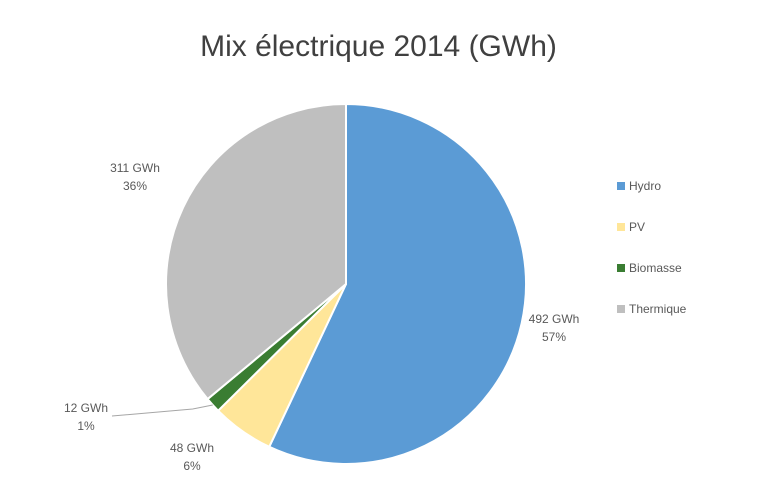 This screenshot has width=757, height=490. Describe the element at coordinates (192, 466) in the screenshot. I see `data-label-percent-pv: 6%` at that location.